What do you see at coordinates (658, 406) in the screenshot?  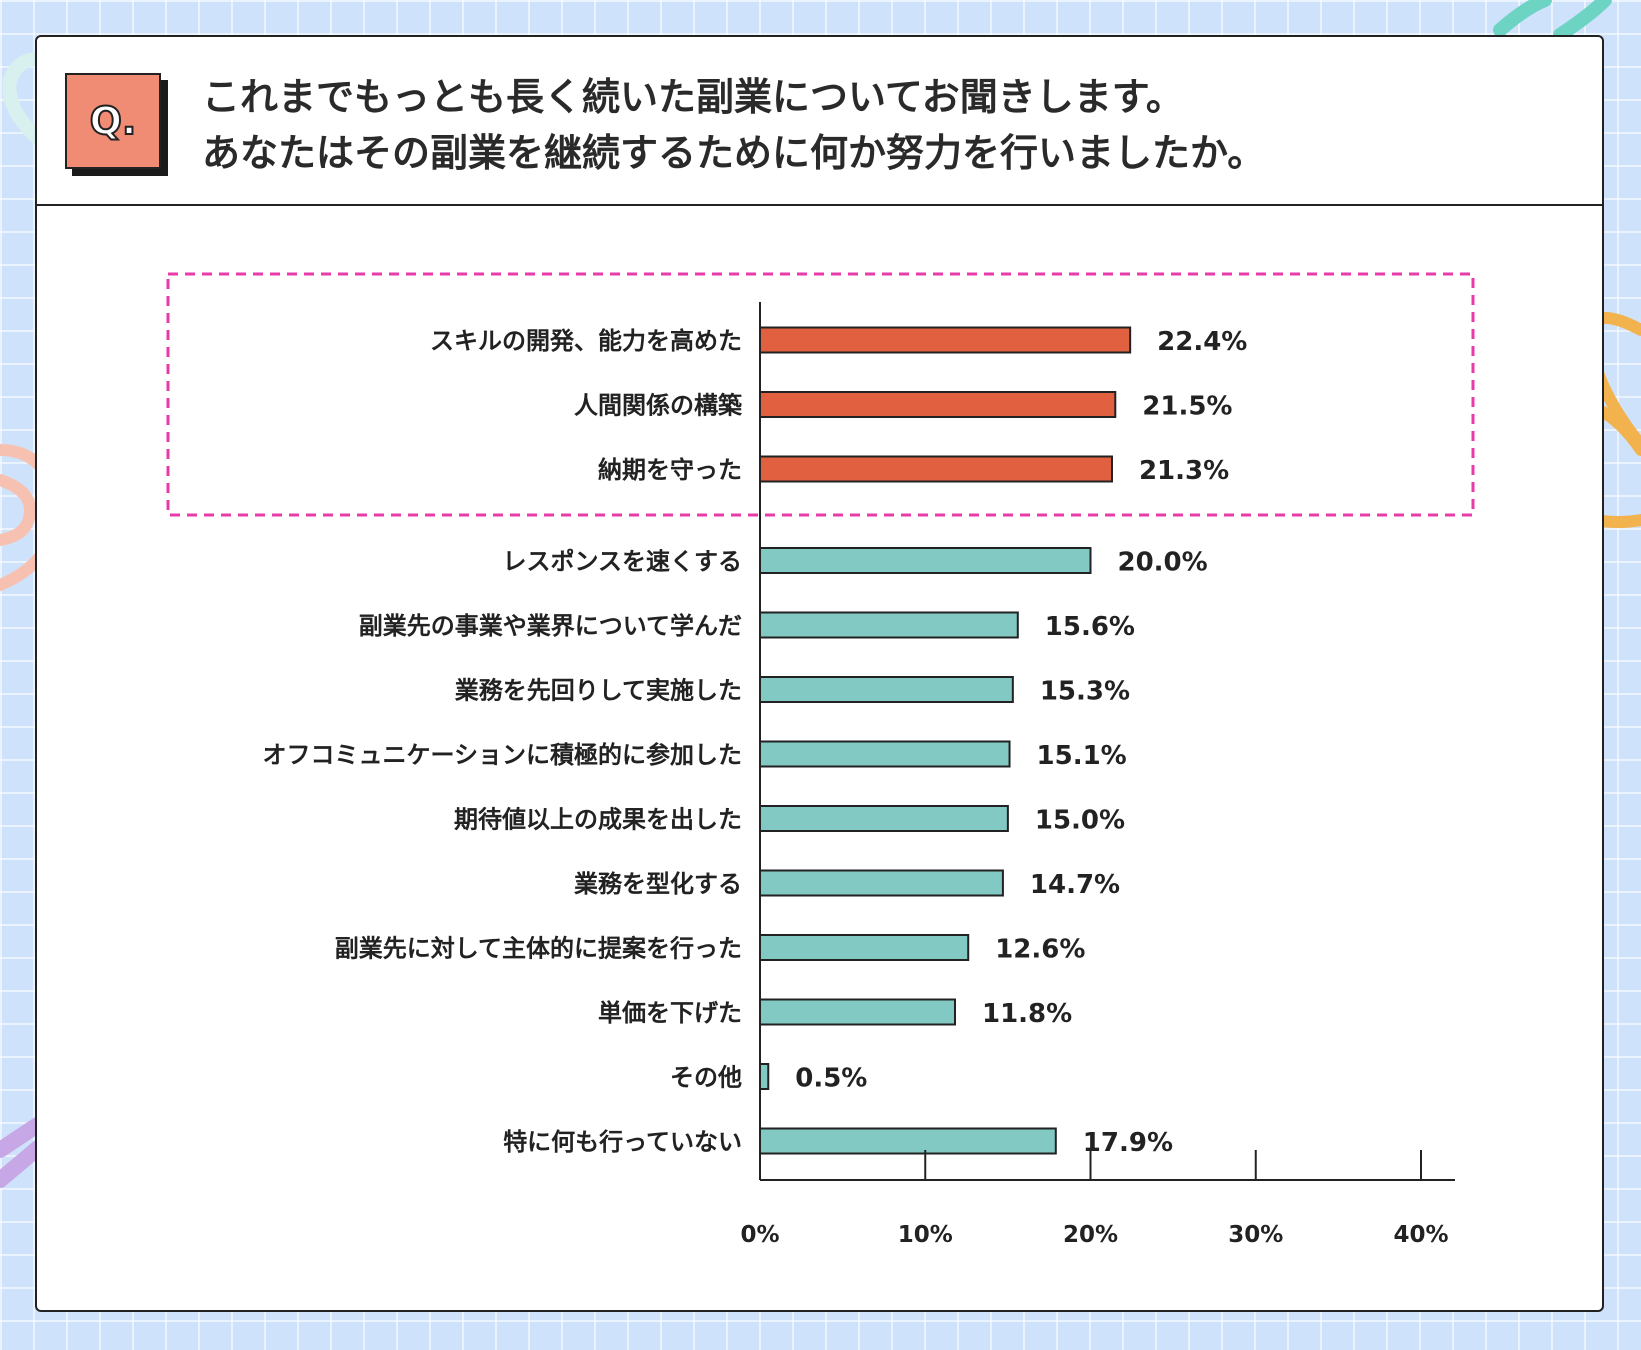 I see `category-label: 人間関係の構築` at bounding box center [658, 406].